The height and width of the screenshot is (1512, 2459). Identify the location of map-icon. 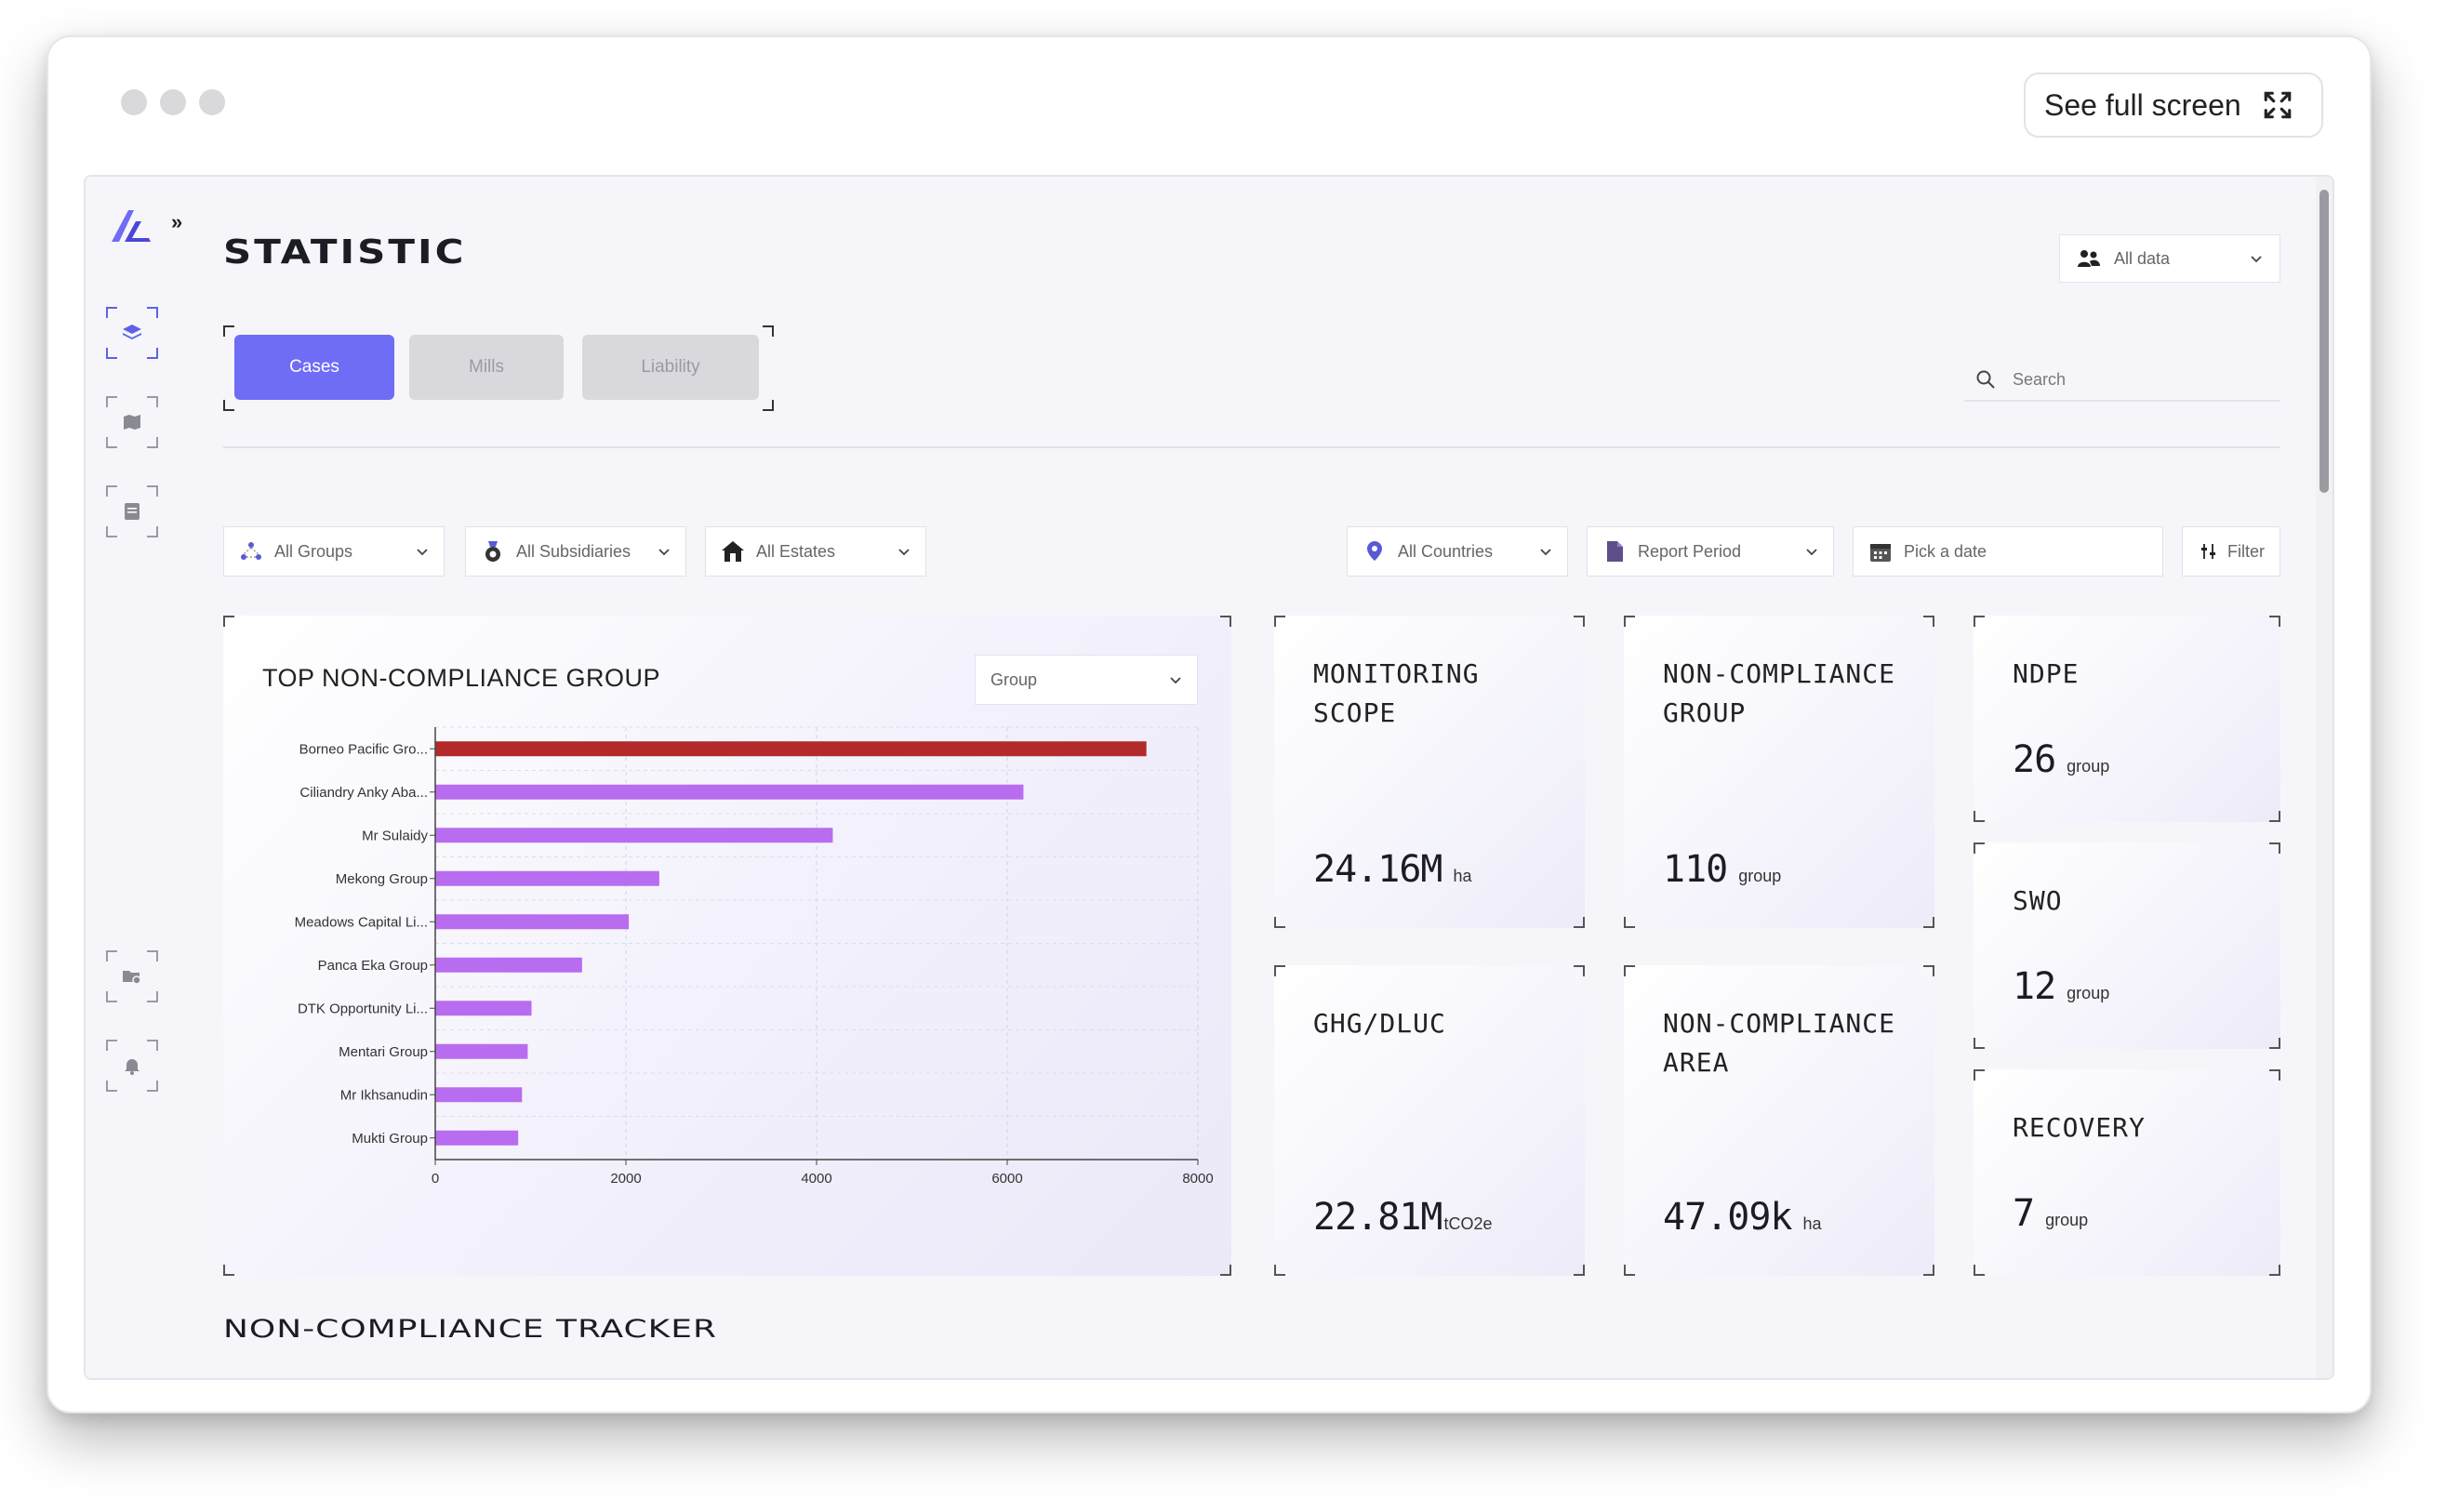
(132, 422).